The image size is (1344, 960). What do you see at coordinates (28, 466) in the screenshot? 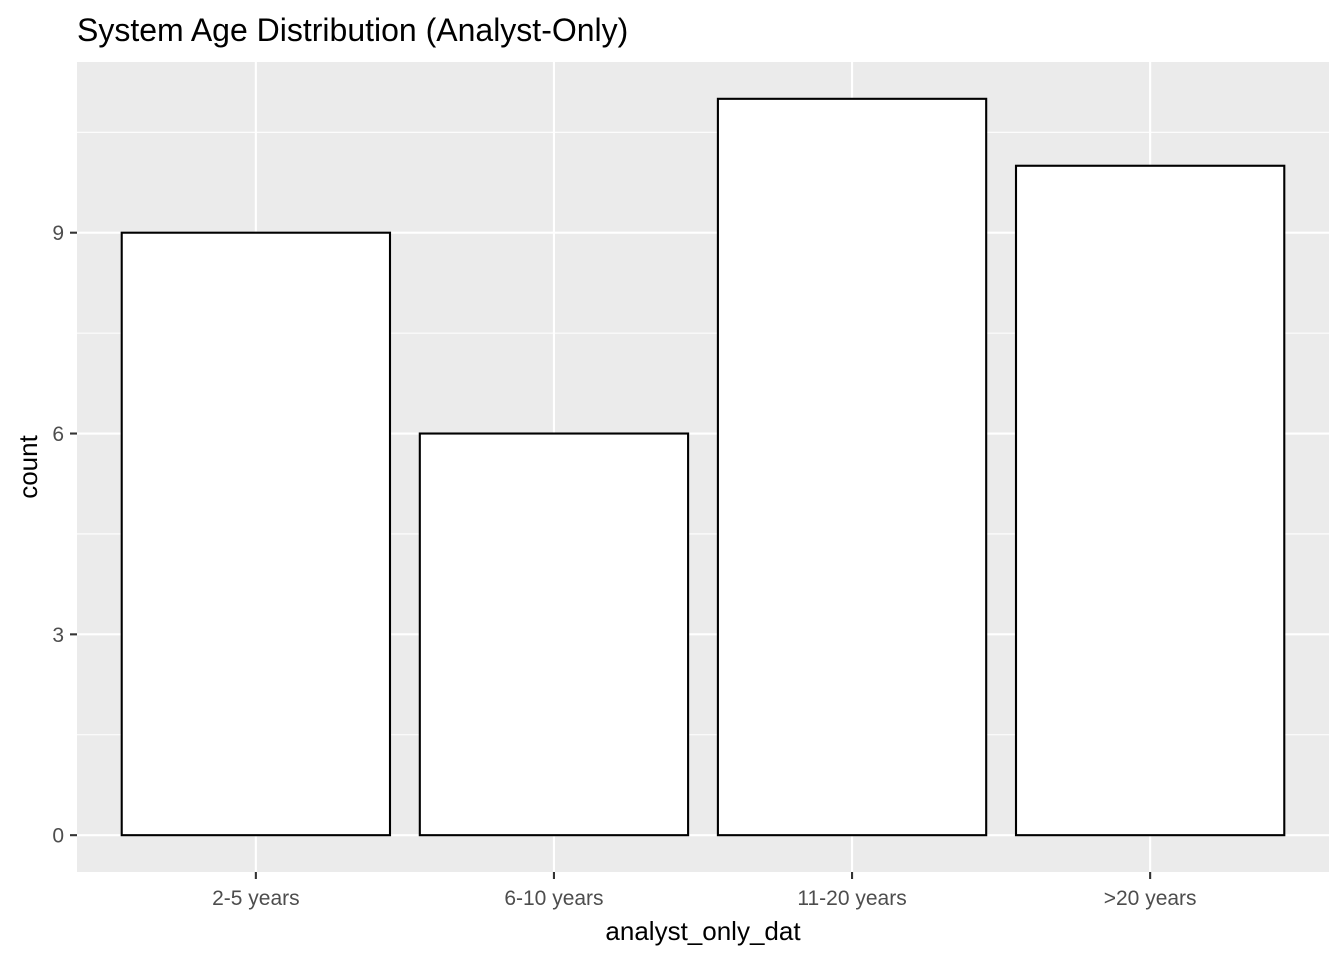
I see `y-axis-title: count` at bounding box center [28, 466].